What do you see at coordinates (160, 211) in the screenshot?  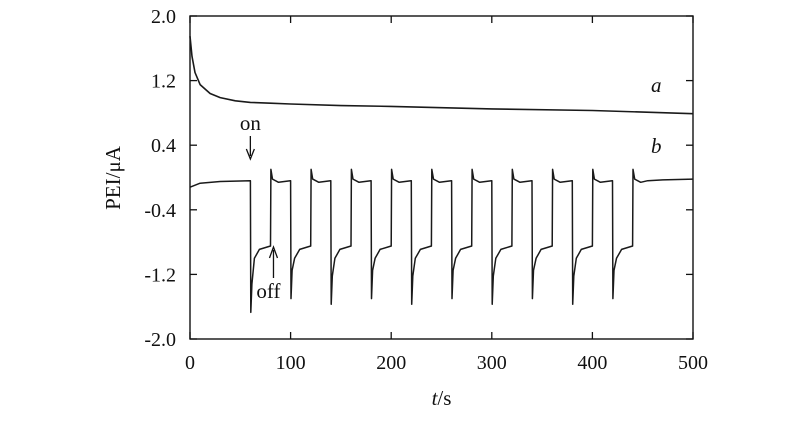 I see `y-tick-label: -0.4` at bounding box center [160, 211].